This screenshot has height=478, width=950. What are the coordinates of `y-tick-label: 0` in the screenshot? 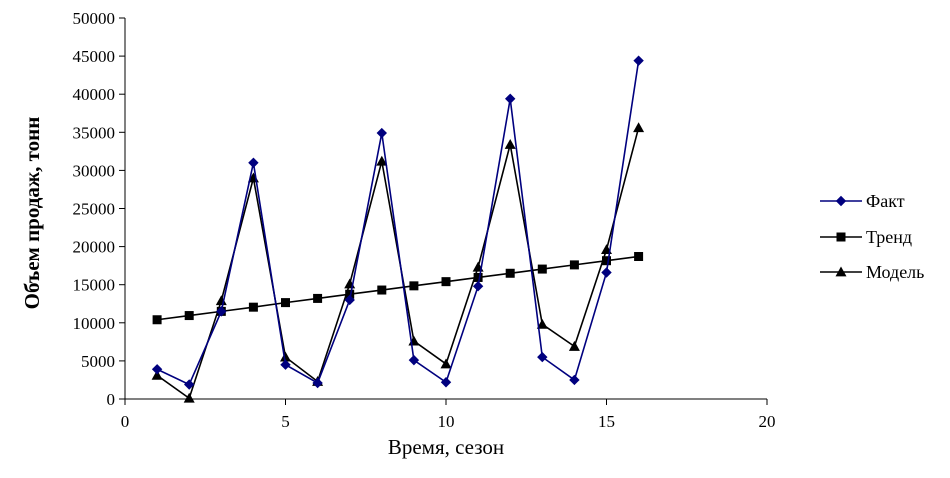 It's located at (111, 399).